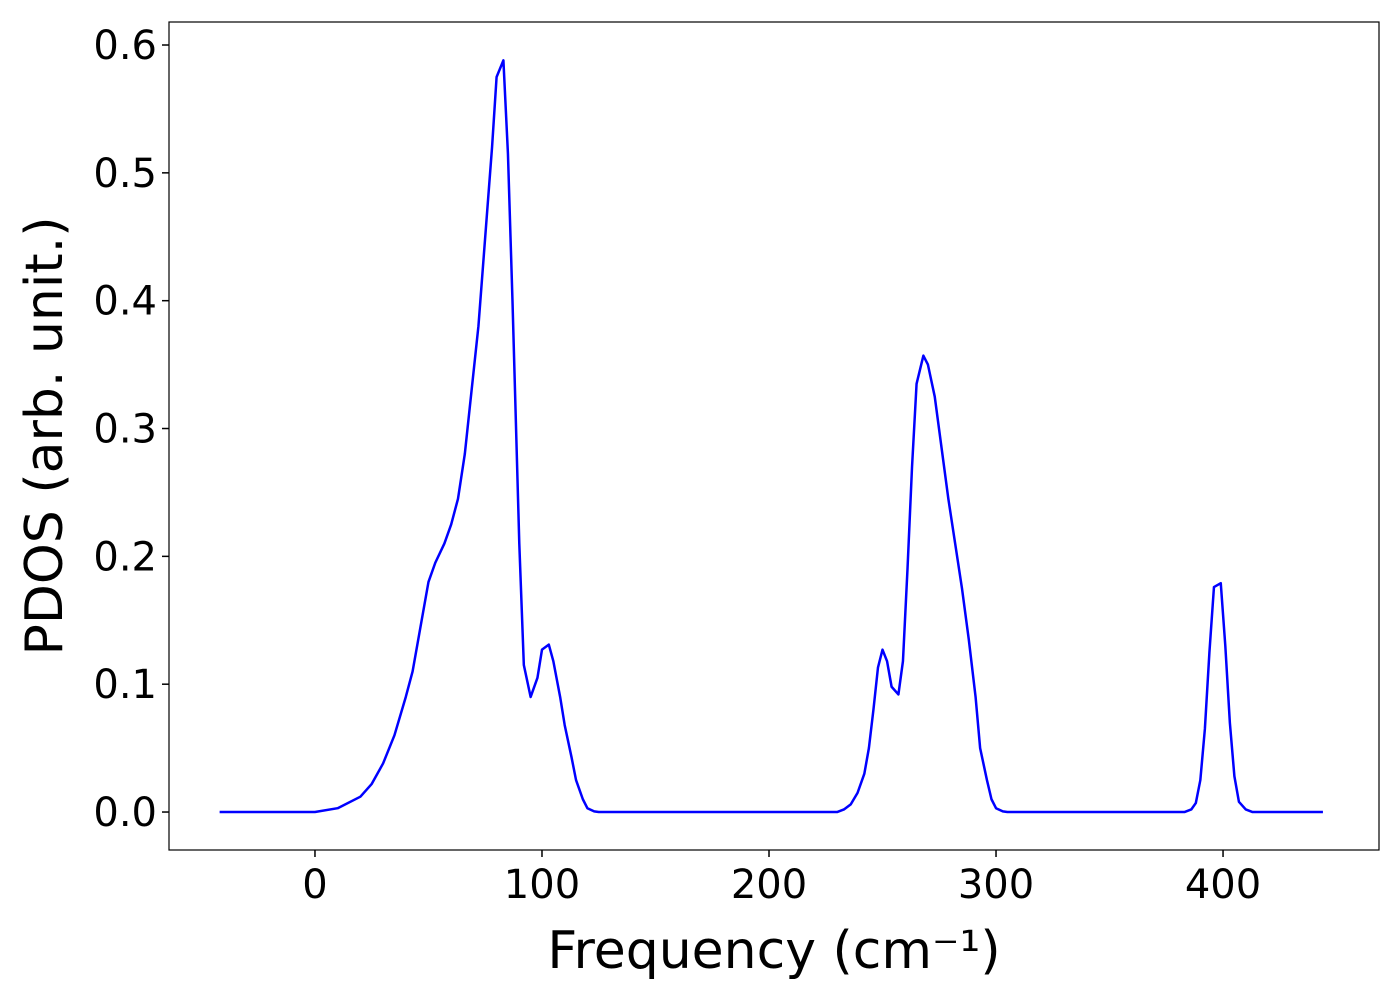 The image size is (1400, 1000). Describe the element at coordinates (542, 885) in the screenshot. I see `x-tick-label: 100` at that location.